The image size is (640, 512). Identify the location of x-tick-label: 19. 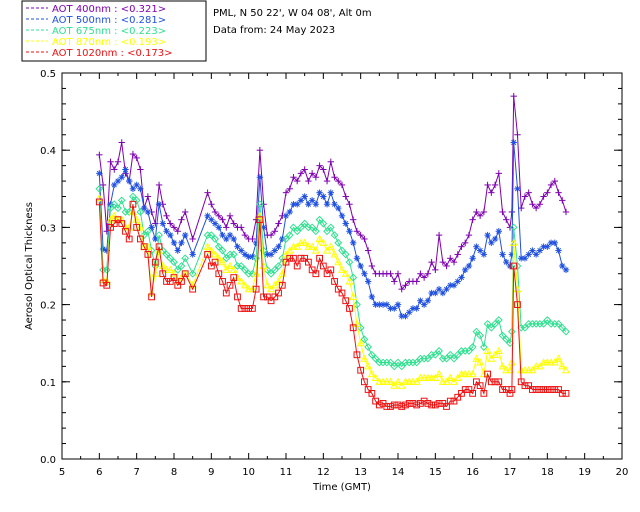
(584, 472).